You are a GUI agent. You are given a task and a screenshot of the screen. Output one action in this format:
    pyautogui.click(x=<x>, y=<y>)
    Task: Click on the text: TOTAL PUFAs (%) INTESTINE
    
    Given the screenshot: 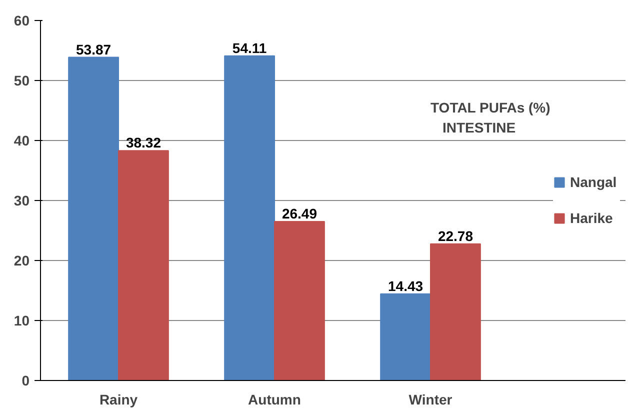 What is the action you would take?
    pyautogui.click(x=490, y=118)
    